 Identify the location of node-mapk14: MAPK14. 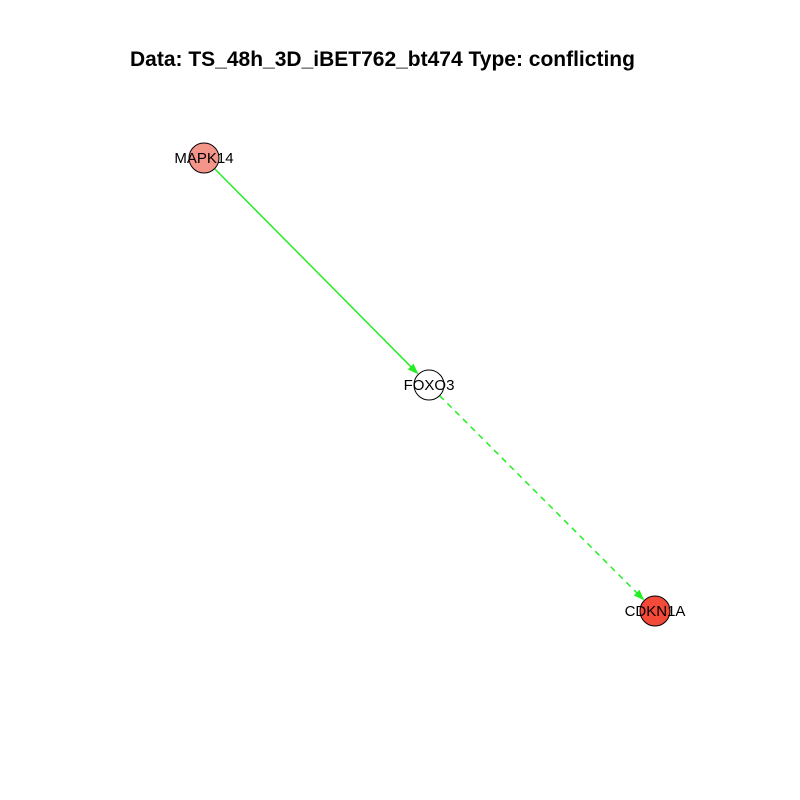
(204, 158).